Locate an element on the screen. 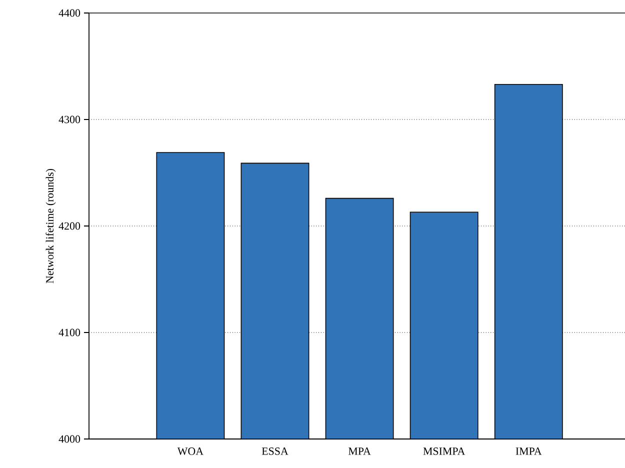  x-tick-label: ESSA is located at coordinates (275, 451).